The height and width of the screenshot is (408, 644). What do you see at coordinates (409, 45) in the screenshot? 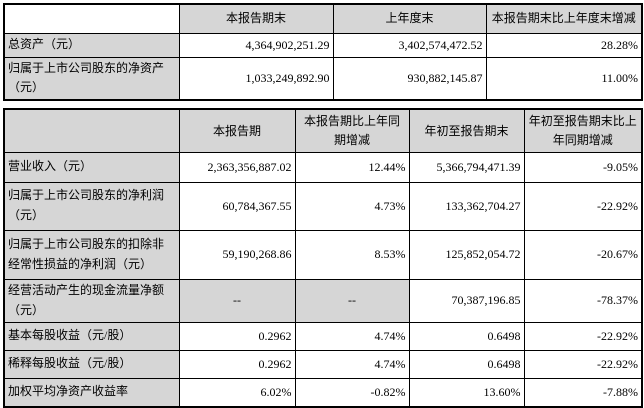
I see `cell-value: 3,402,574,472.52` at bounding box center [409, 45].